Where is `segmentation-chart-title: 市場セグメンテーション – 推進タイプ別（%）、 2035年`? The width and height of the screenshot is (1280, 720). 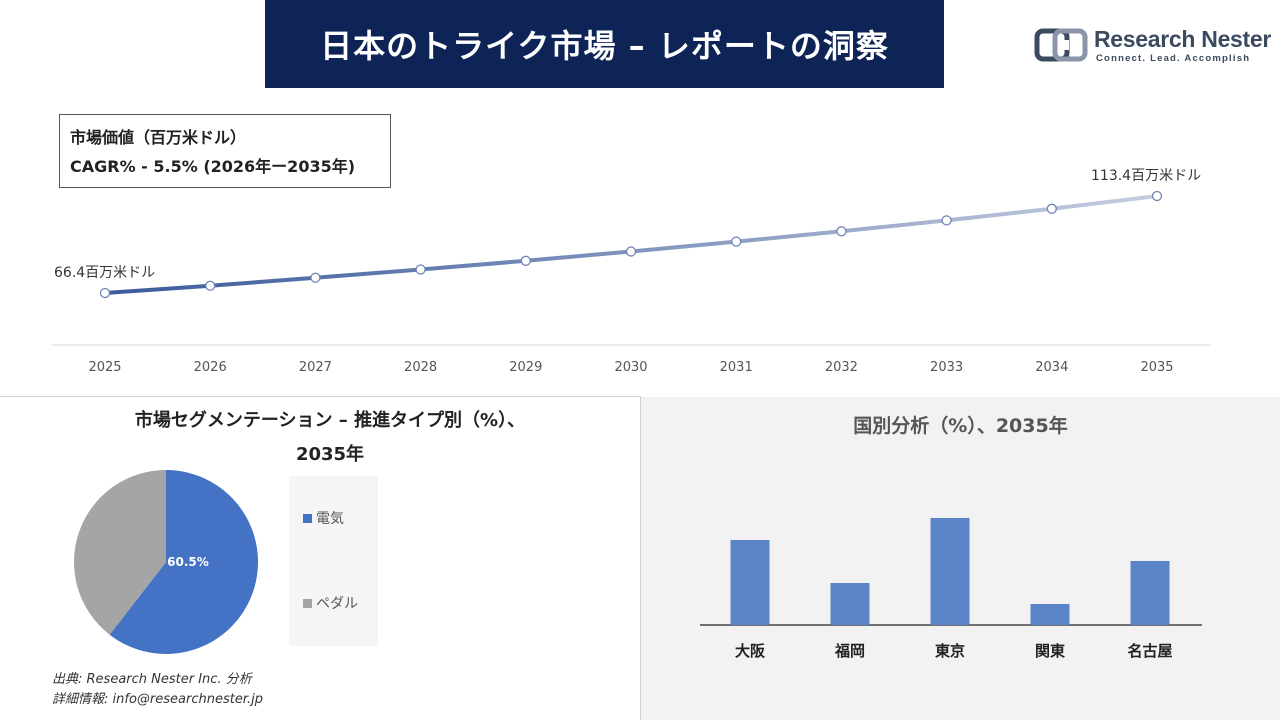 segmentation-chart-title: 市場セグメンテーション – 推進タイプ別（%）、 2035年 is located at coordinates (330, 438).